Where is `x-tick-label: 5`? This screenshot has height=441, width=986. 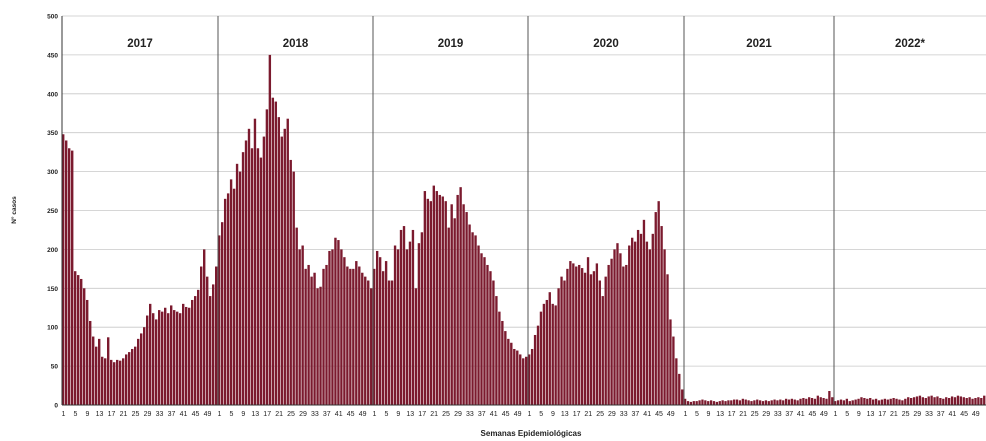
x-tick-label: 5 is located at coordinates (847, 414).